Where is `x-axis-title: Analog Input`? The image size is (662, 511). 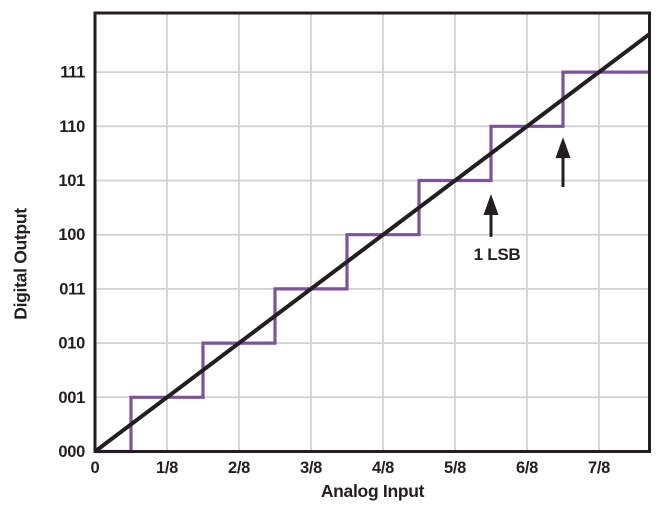
x-axis-title: Analog Input is located at coordinates (372, 491).